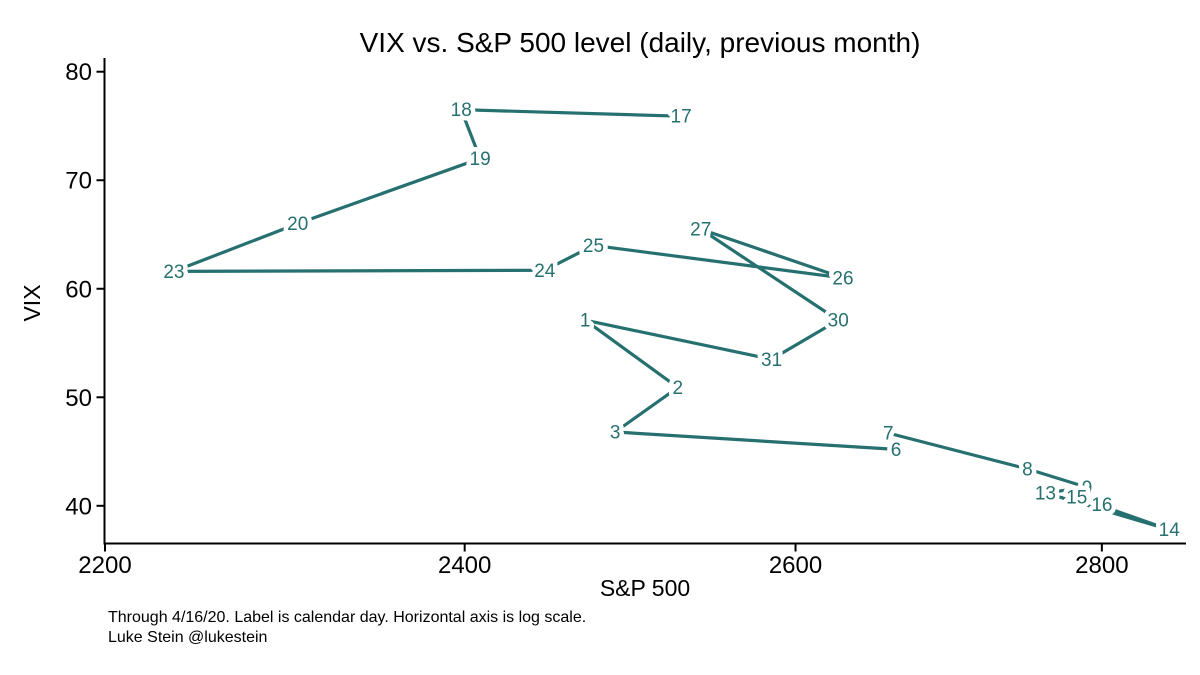 This screenshot has width=1200, height=675. Describe the element at coordinates (545, 271) in the screenshot. I see `point-label-day-24: 24` at that location.